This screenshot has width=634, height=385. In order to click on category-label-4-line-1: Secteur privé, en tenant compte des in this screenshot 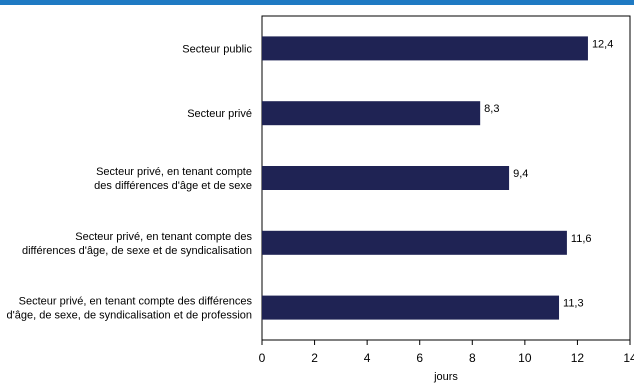, I will do `click(163, 237)`.